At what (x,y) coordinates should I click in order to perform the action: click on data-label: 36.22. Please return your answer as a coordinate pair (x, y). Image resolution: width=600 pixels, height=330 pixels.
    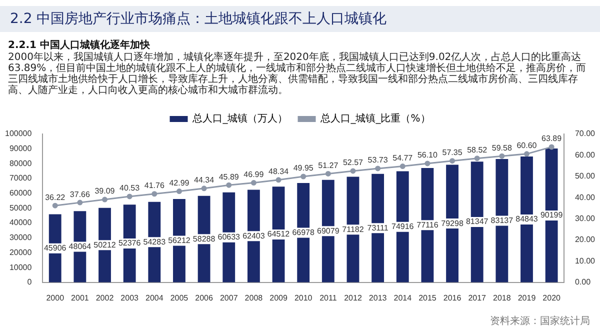
    Looking at the image, I should click on (55, 197).